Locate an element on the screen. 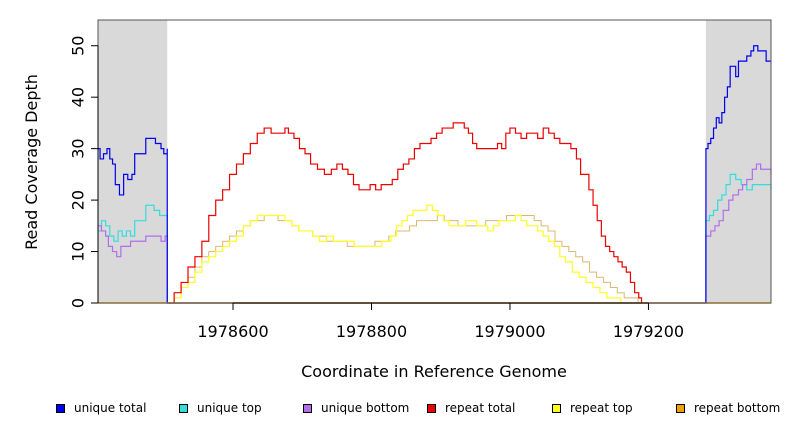 The image size is (792, 432). legend-label: repeat total is located at coordinates (480, 408).